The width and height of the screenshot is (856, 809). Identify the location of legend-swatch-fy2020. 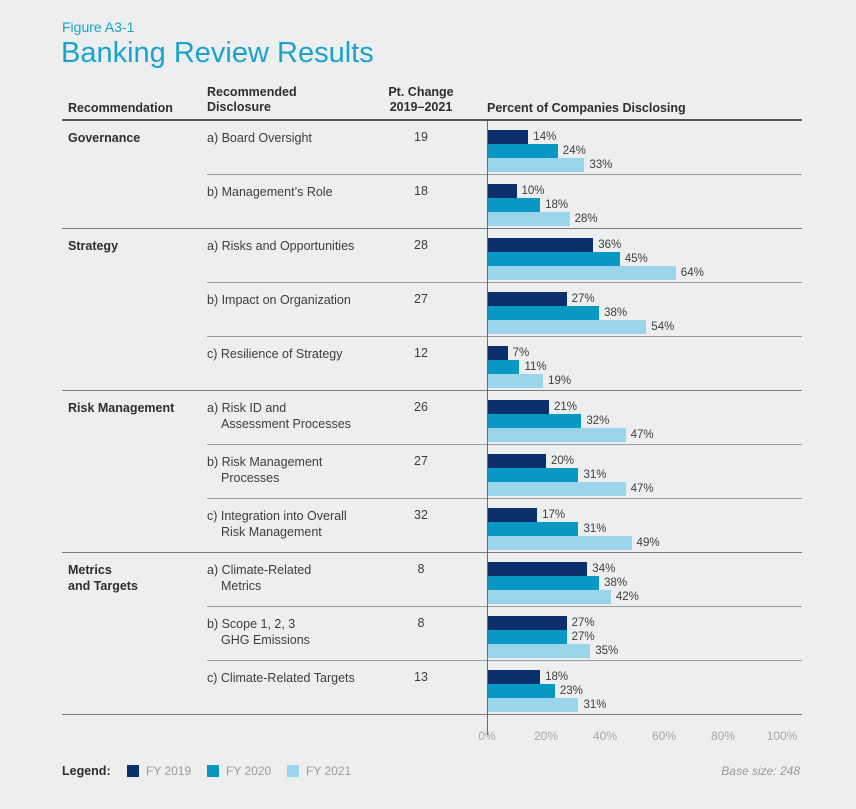
(213, 771).